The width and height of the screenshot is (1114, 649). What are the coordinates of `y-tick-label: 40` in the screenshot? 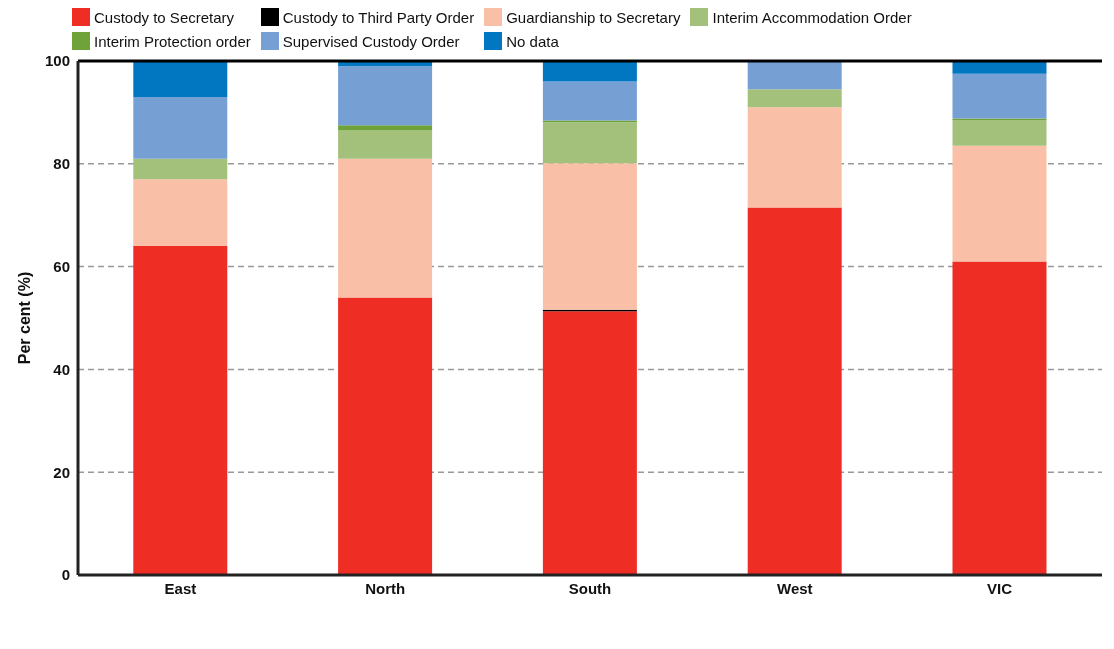 It's located at (61, 369).